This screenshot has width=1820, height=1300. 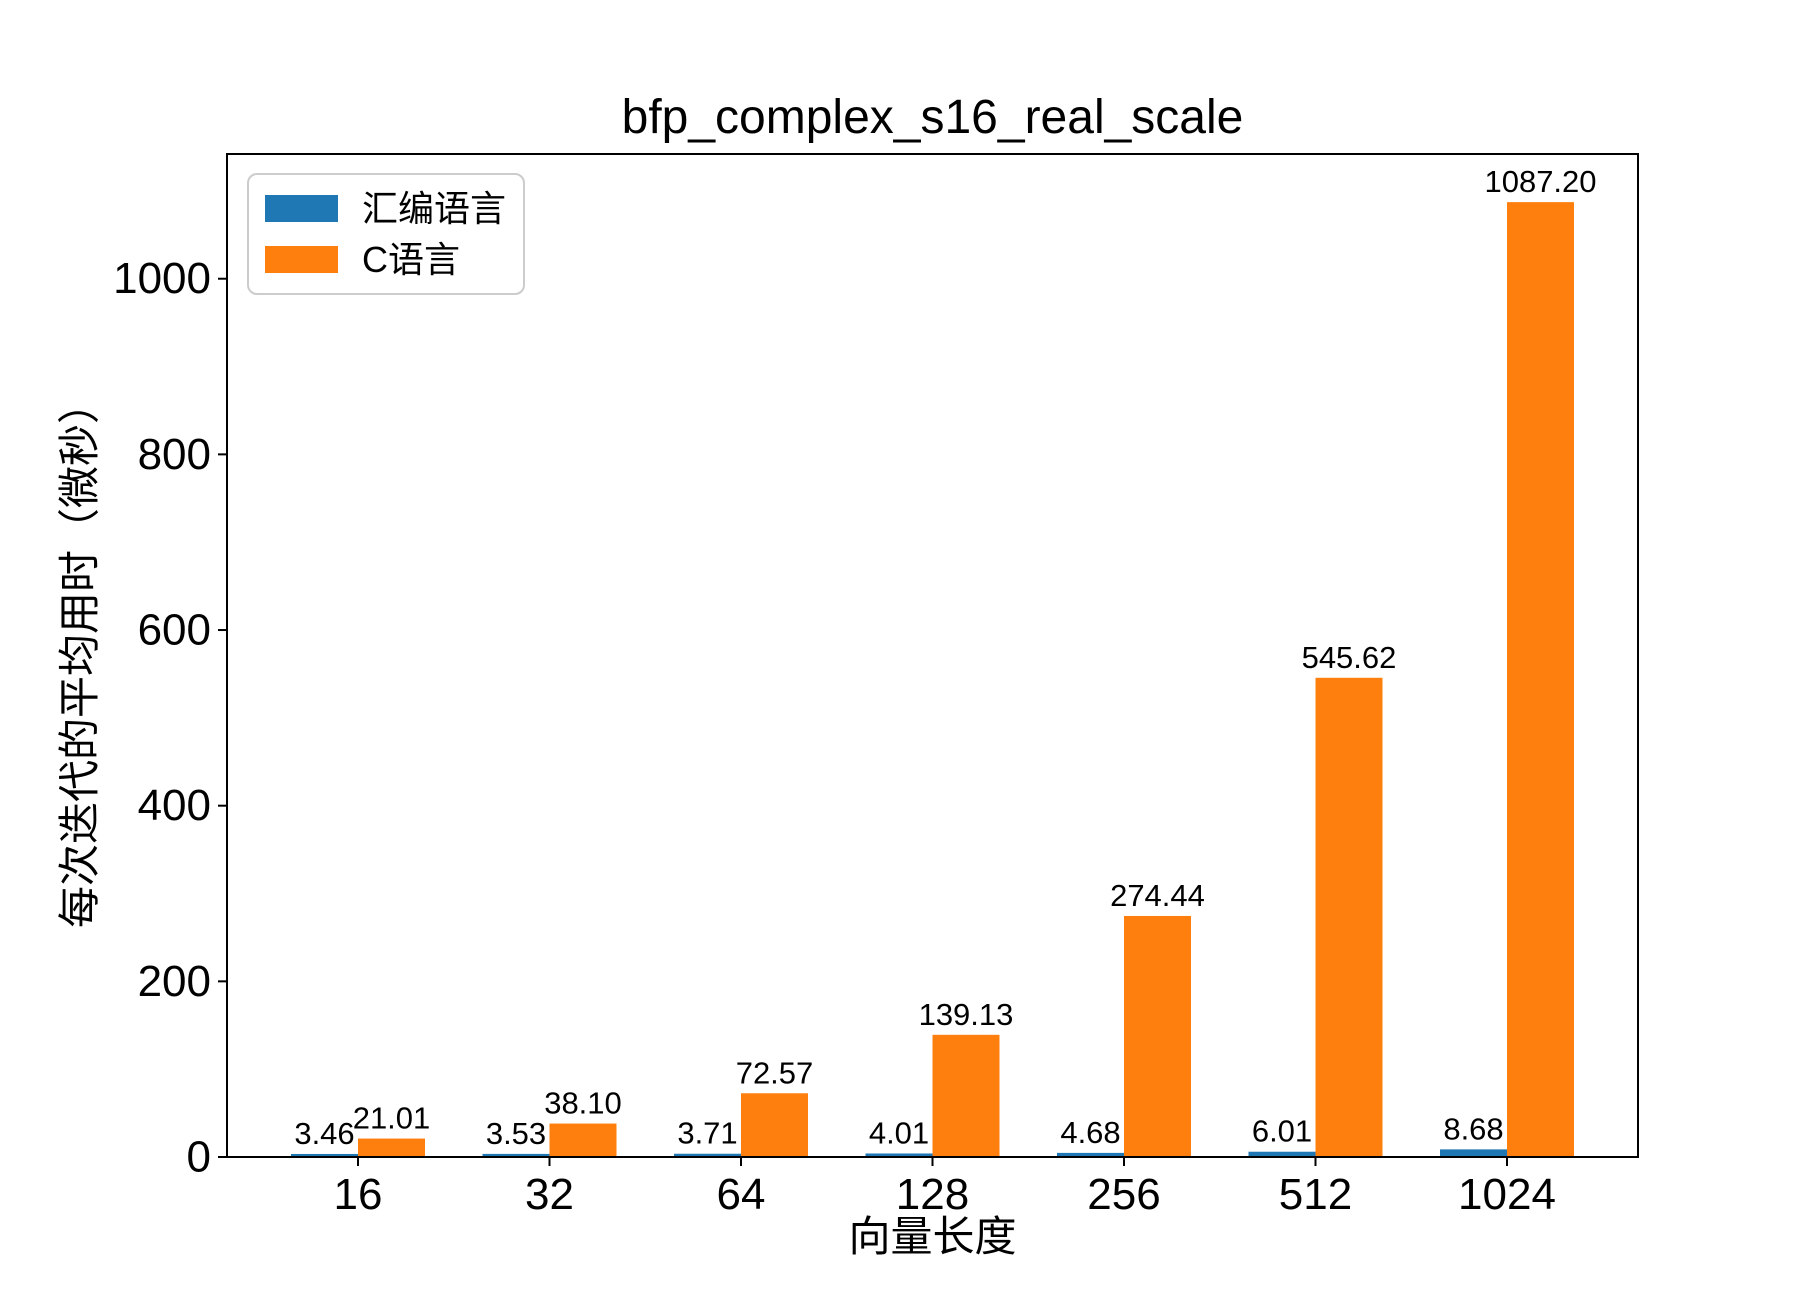 What do you see at coordinates (1349, 657) in the screenshot?
I see `bar-label-series1-512: 545.62` at bounding box center [1349, 657].